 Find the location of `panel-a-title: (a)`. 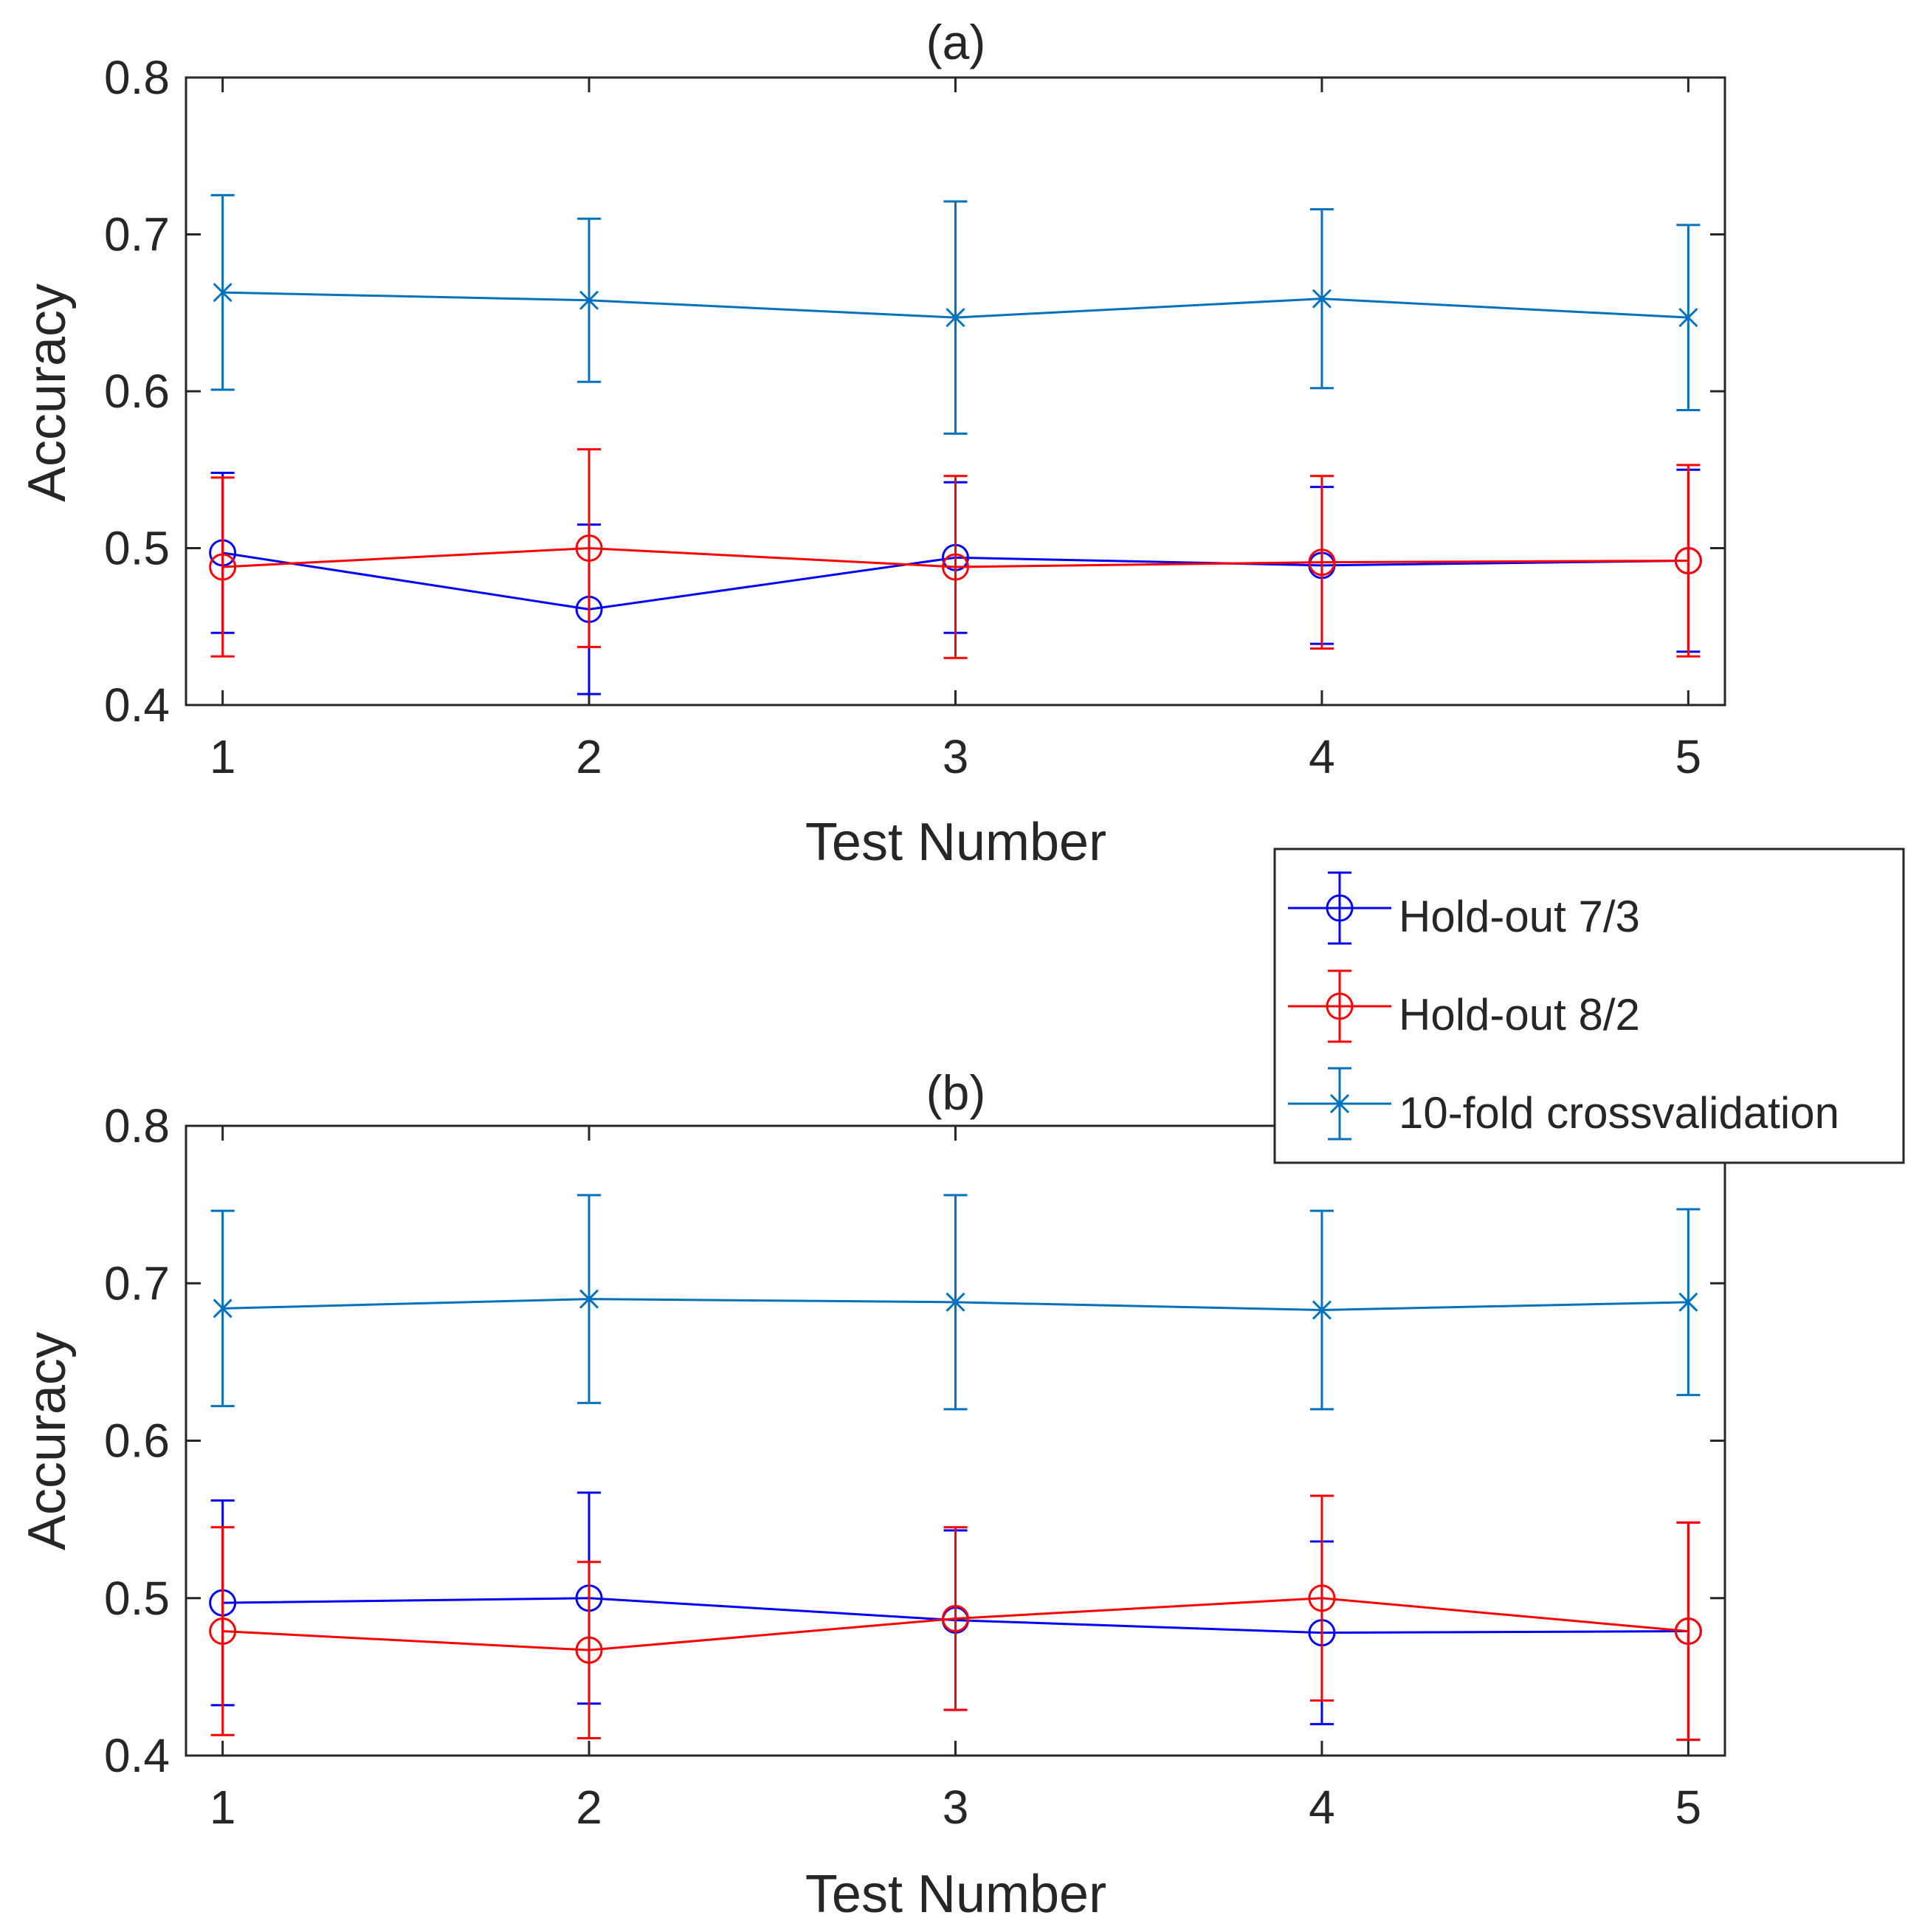

panel-a-title: (a) is located at coordinates (956, 42).